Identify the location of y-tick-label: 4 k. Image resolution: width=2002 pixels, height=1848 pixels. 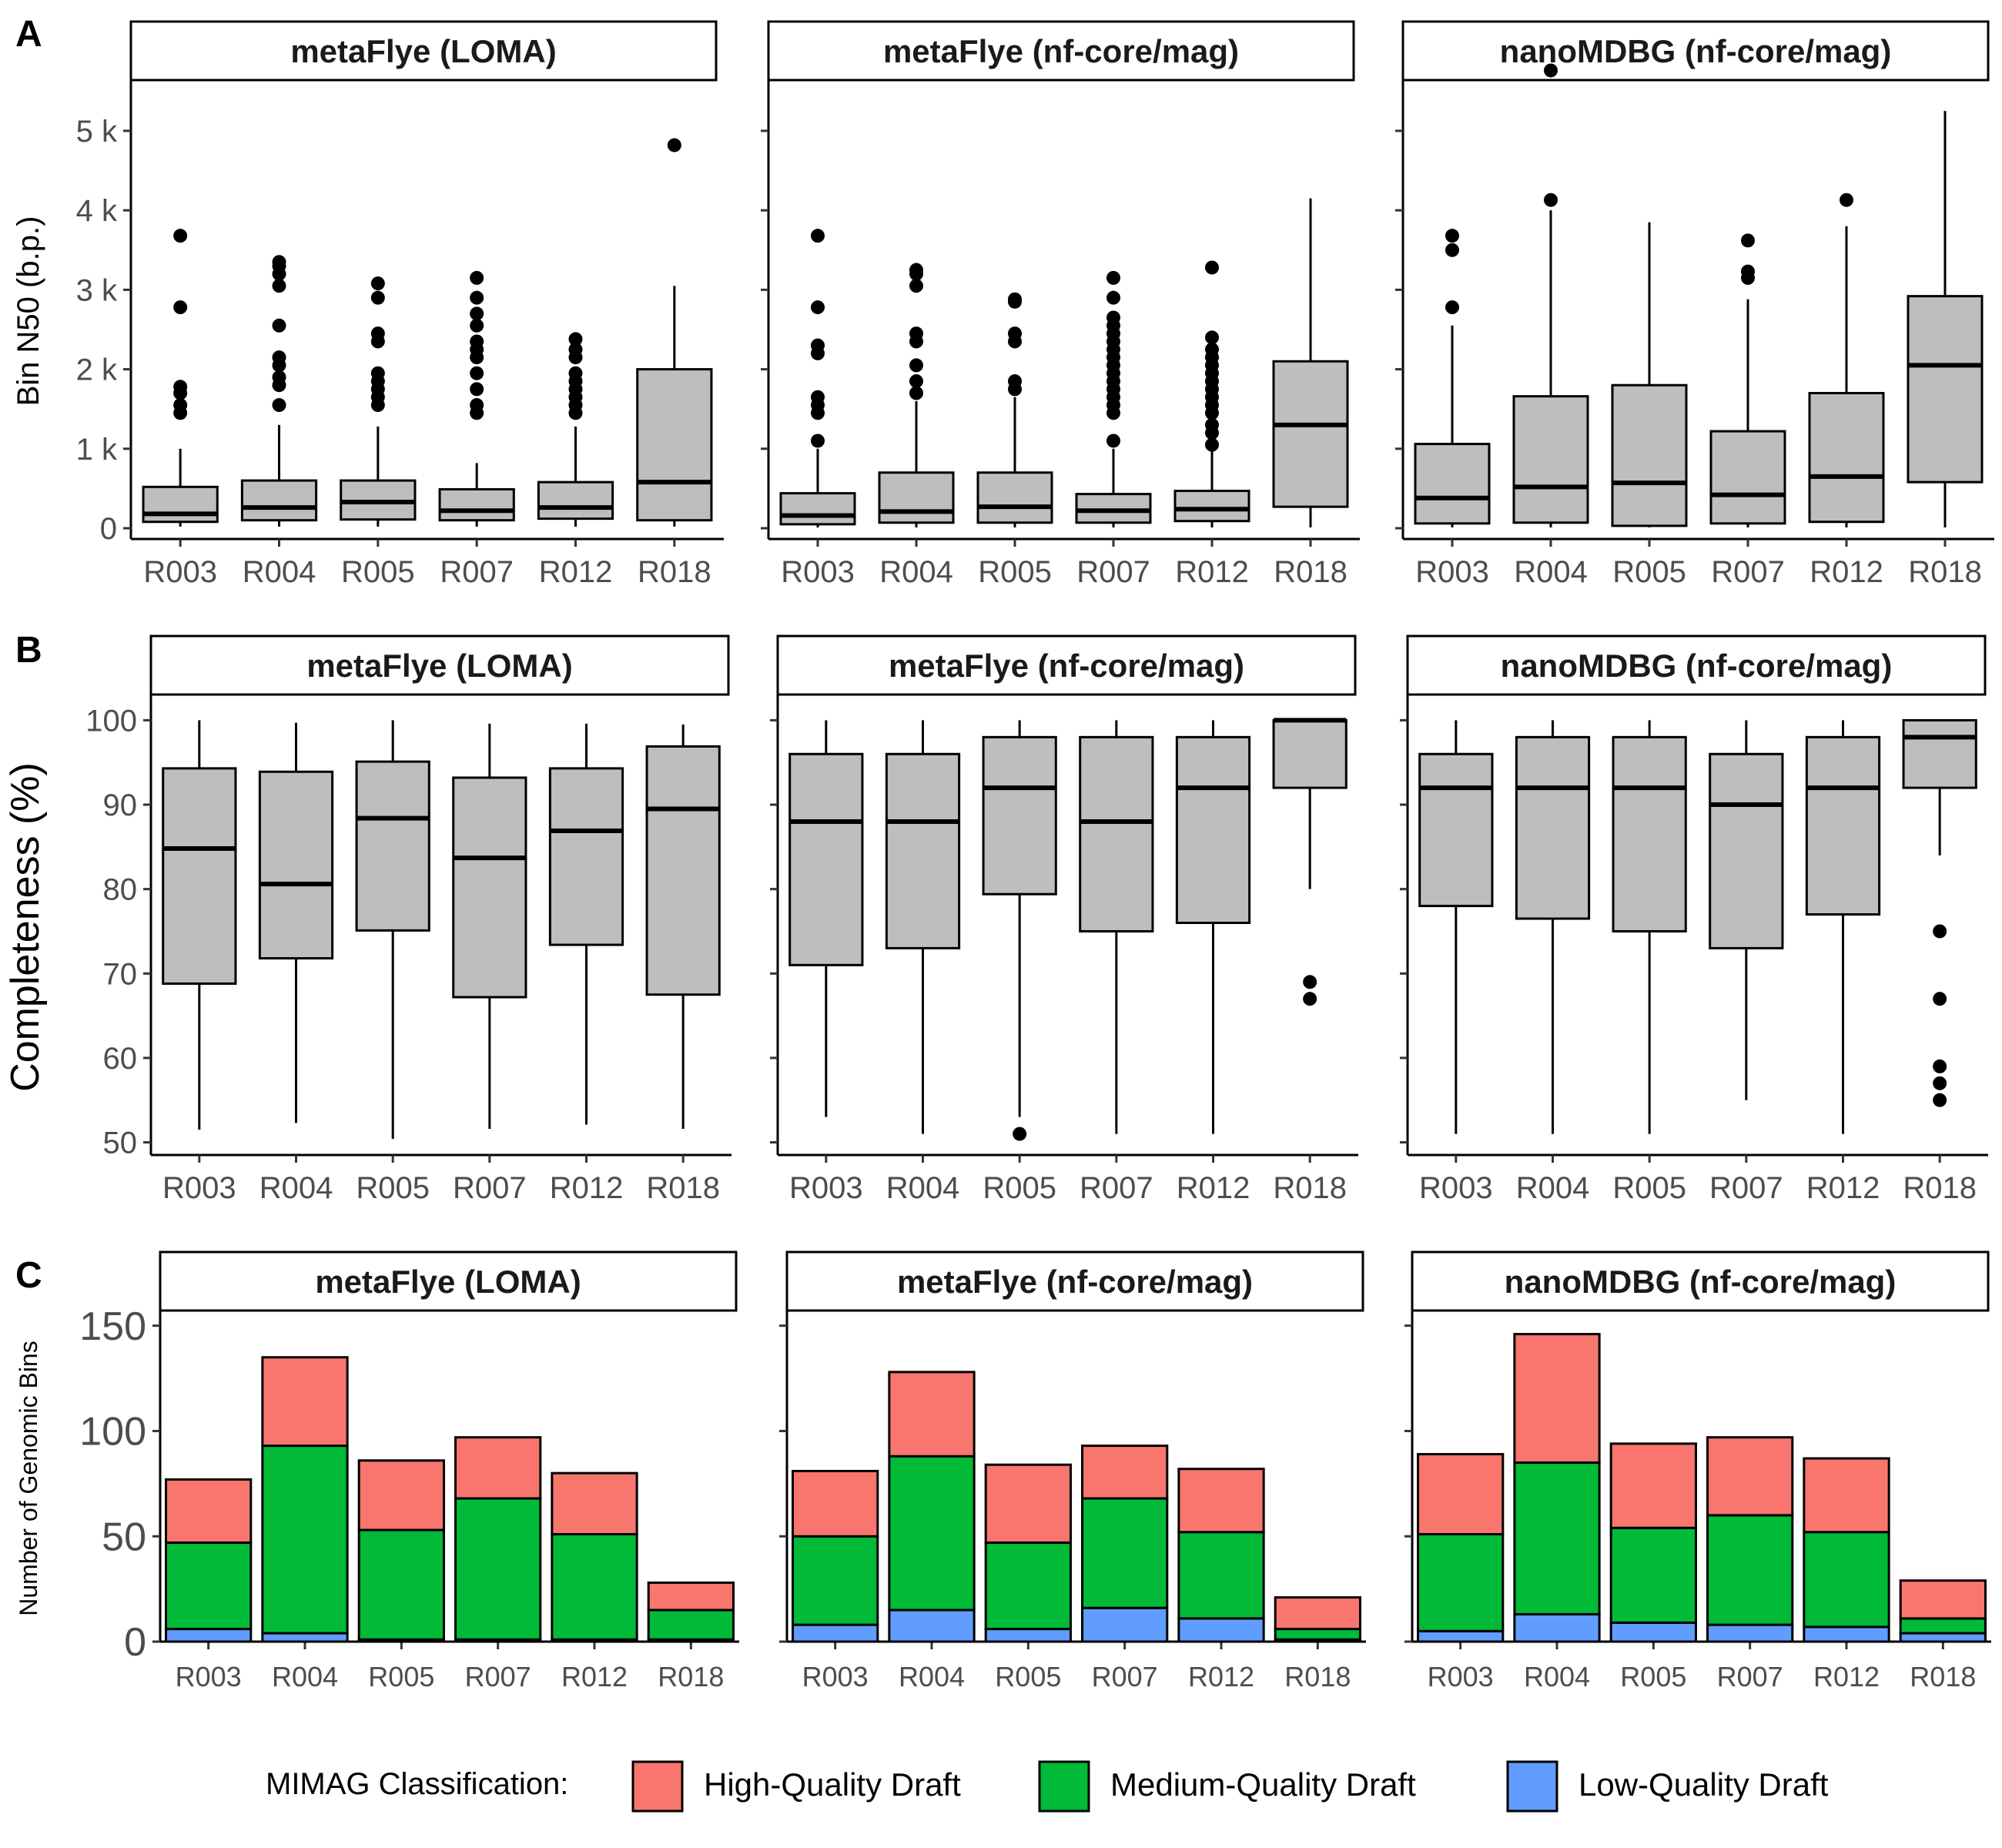
(97, 211).